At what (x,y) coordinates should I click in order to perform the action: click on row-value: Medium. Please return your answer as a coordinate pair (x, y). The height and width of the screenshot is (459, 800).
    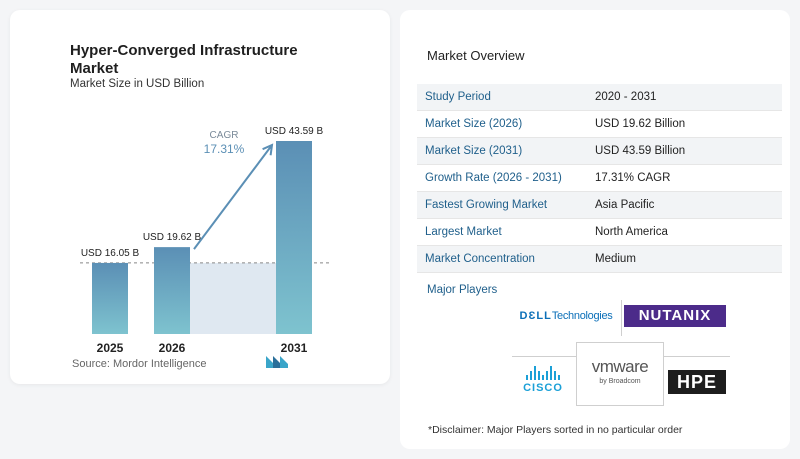
    Looking at the image, I should click on (615, 259).